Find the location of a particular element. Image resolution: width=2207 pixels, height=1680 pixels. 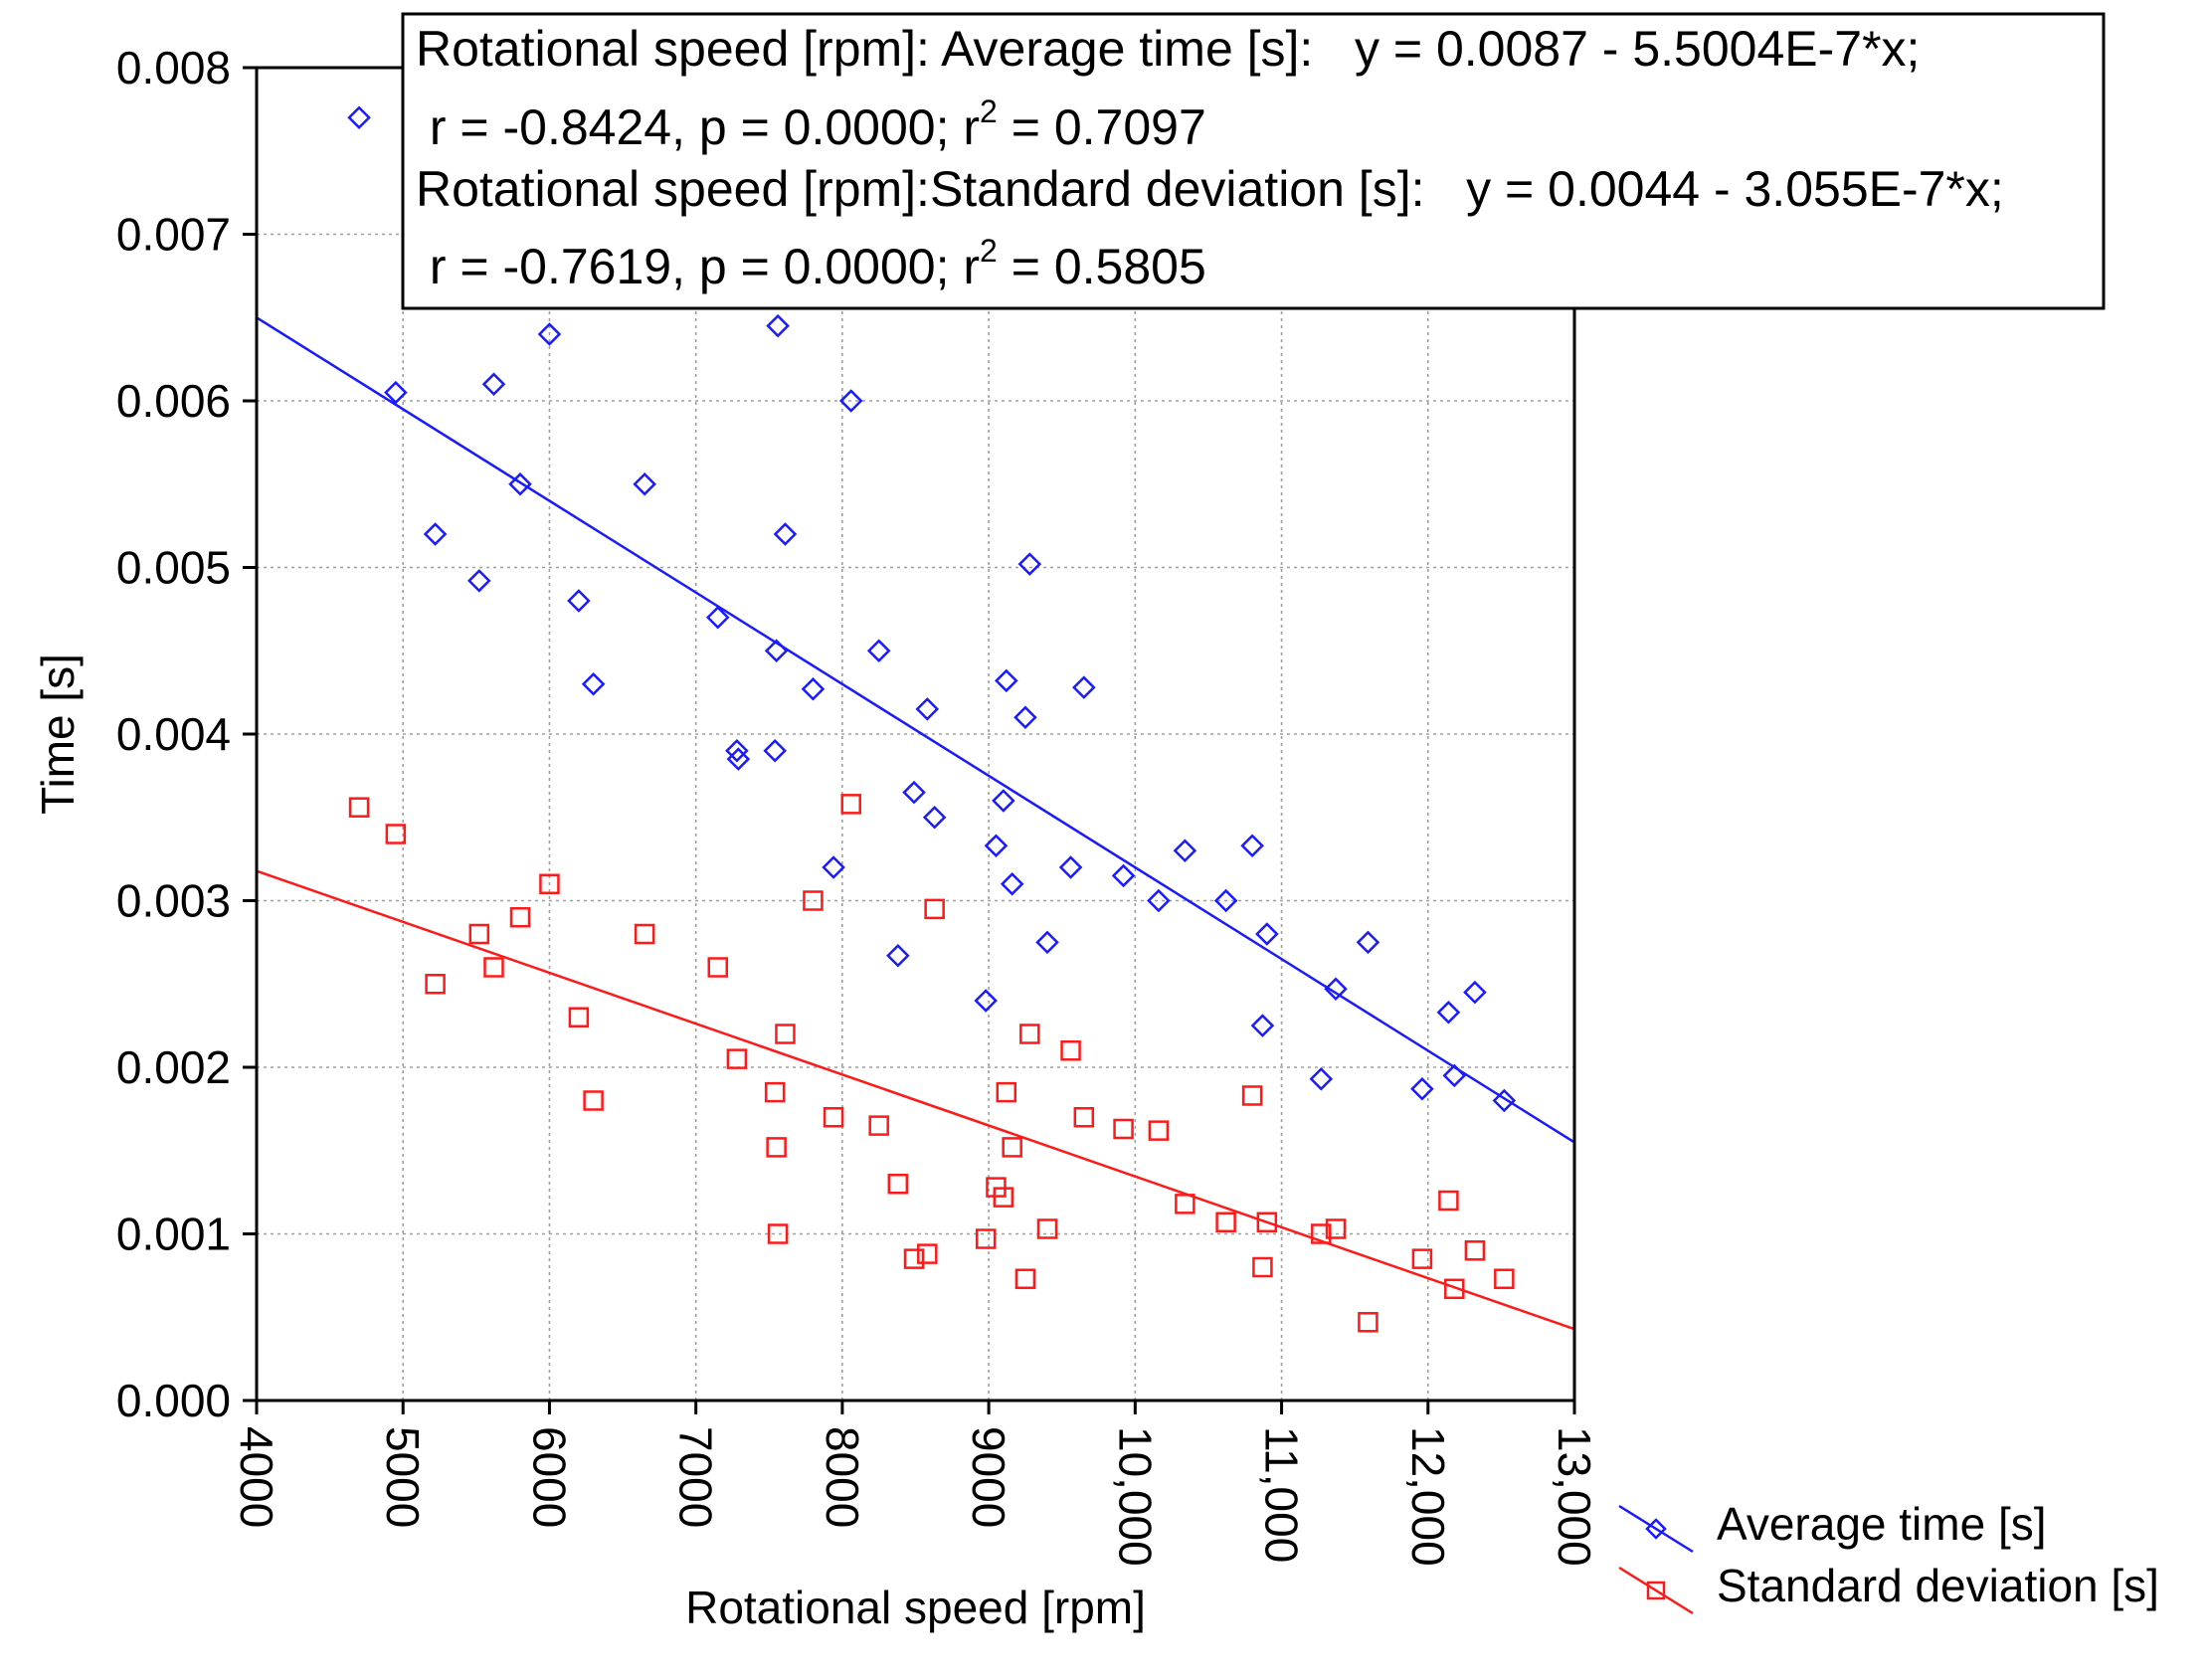

x-tick-label: 7000 is located at coordinates (696, 1477).